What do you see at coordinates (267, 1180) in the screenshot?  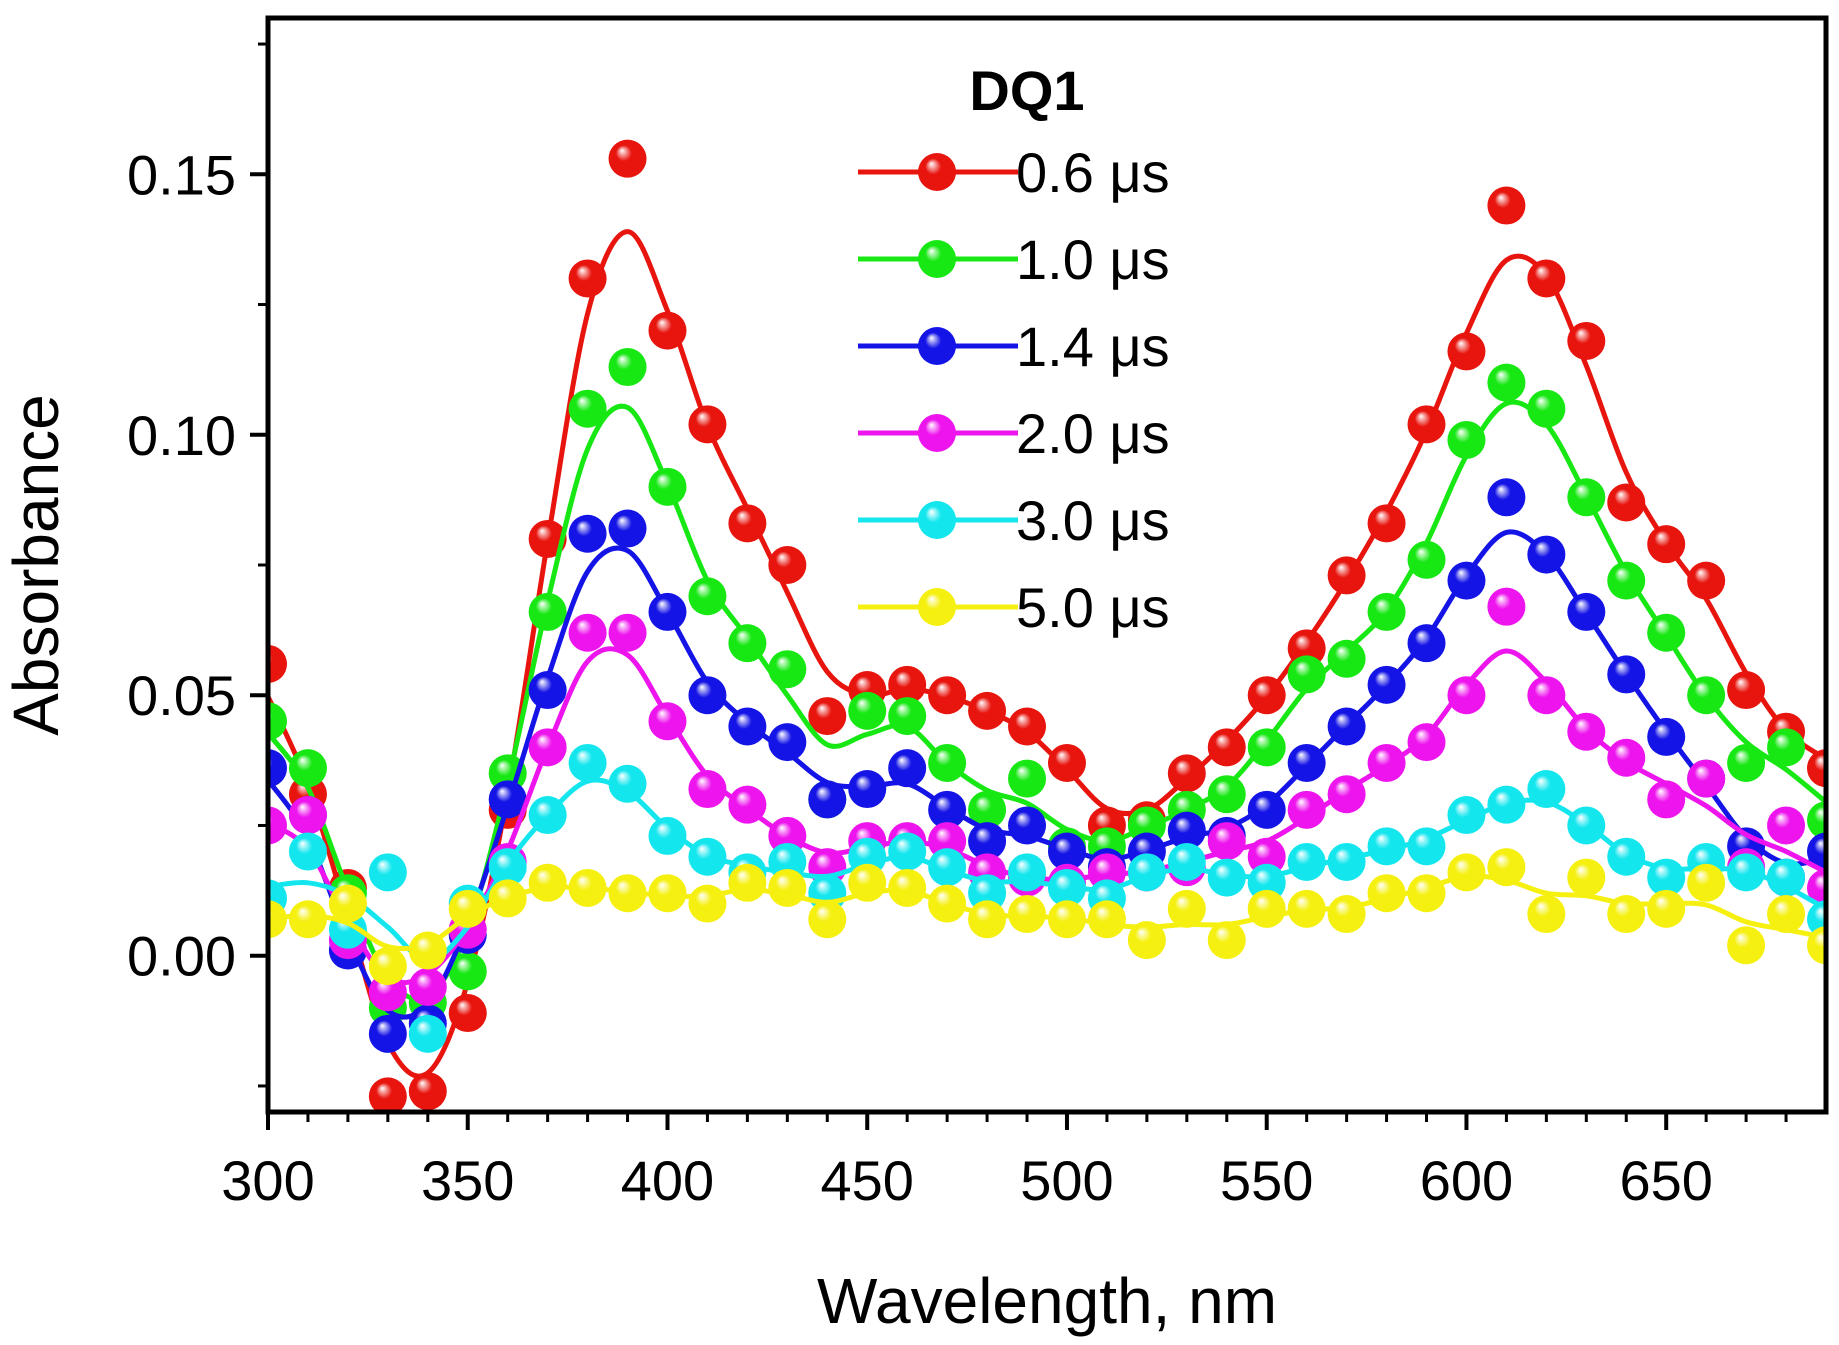 I see `x-tick-label: 300` at bounding box center [267, 1180].